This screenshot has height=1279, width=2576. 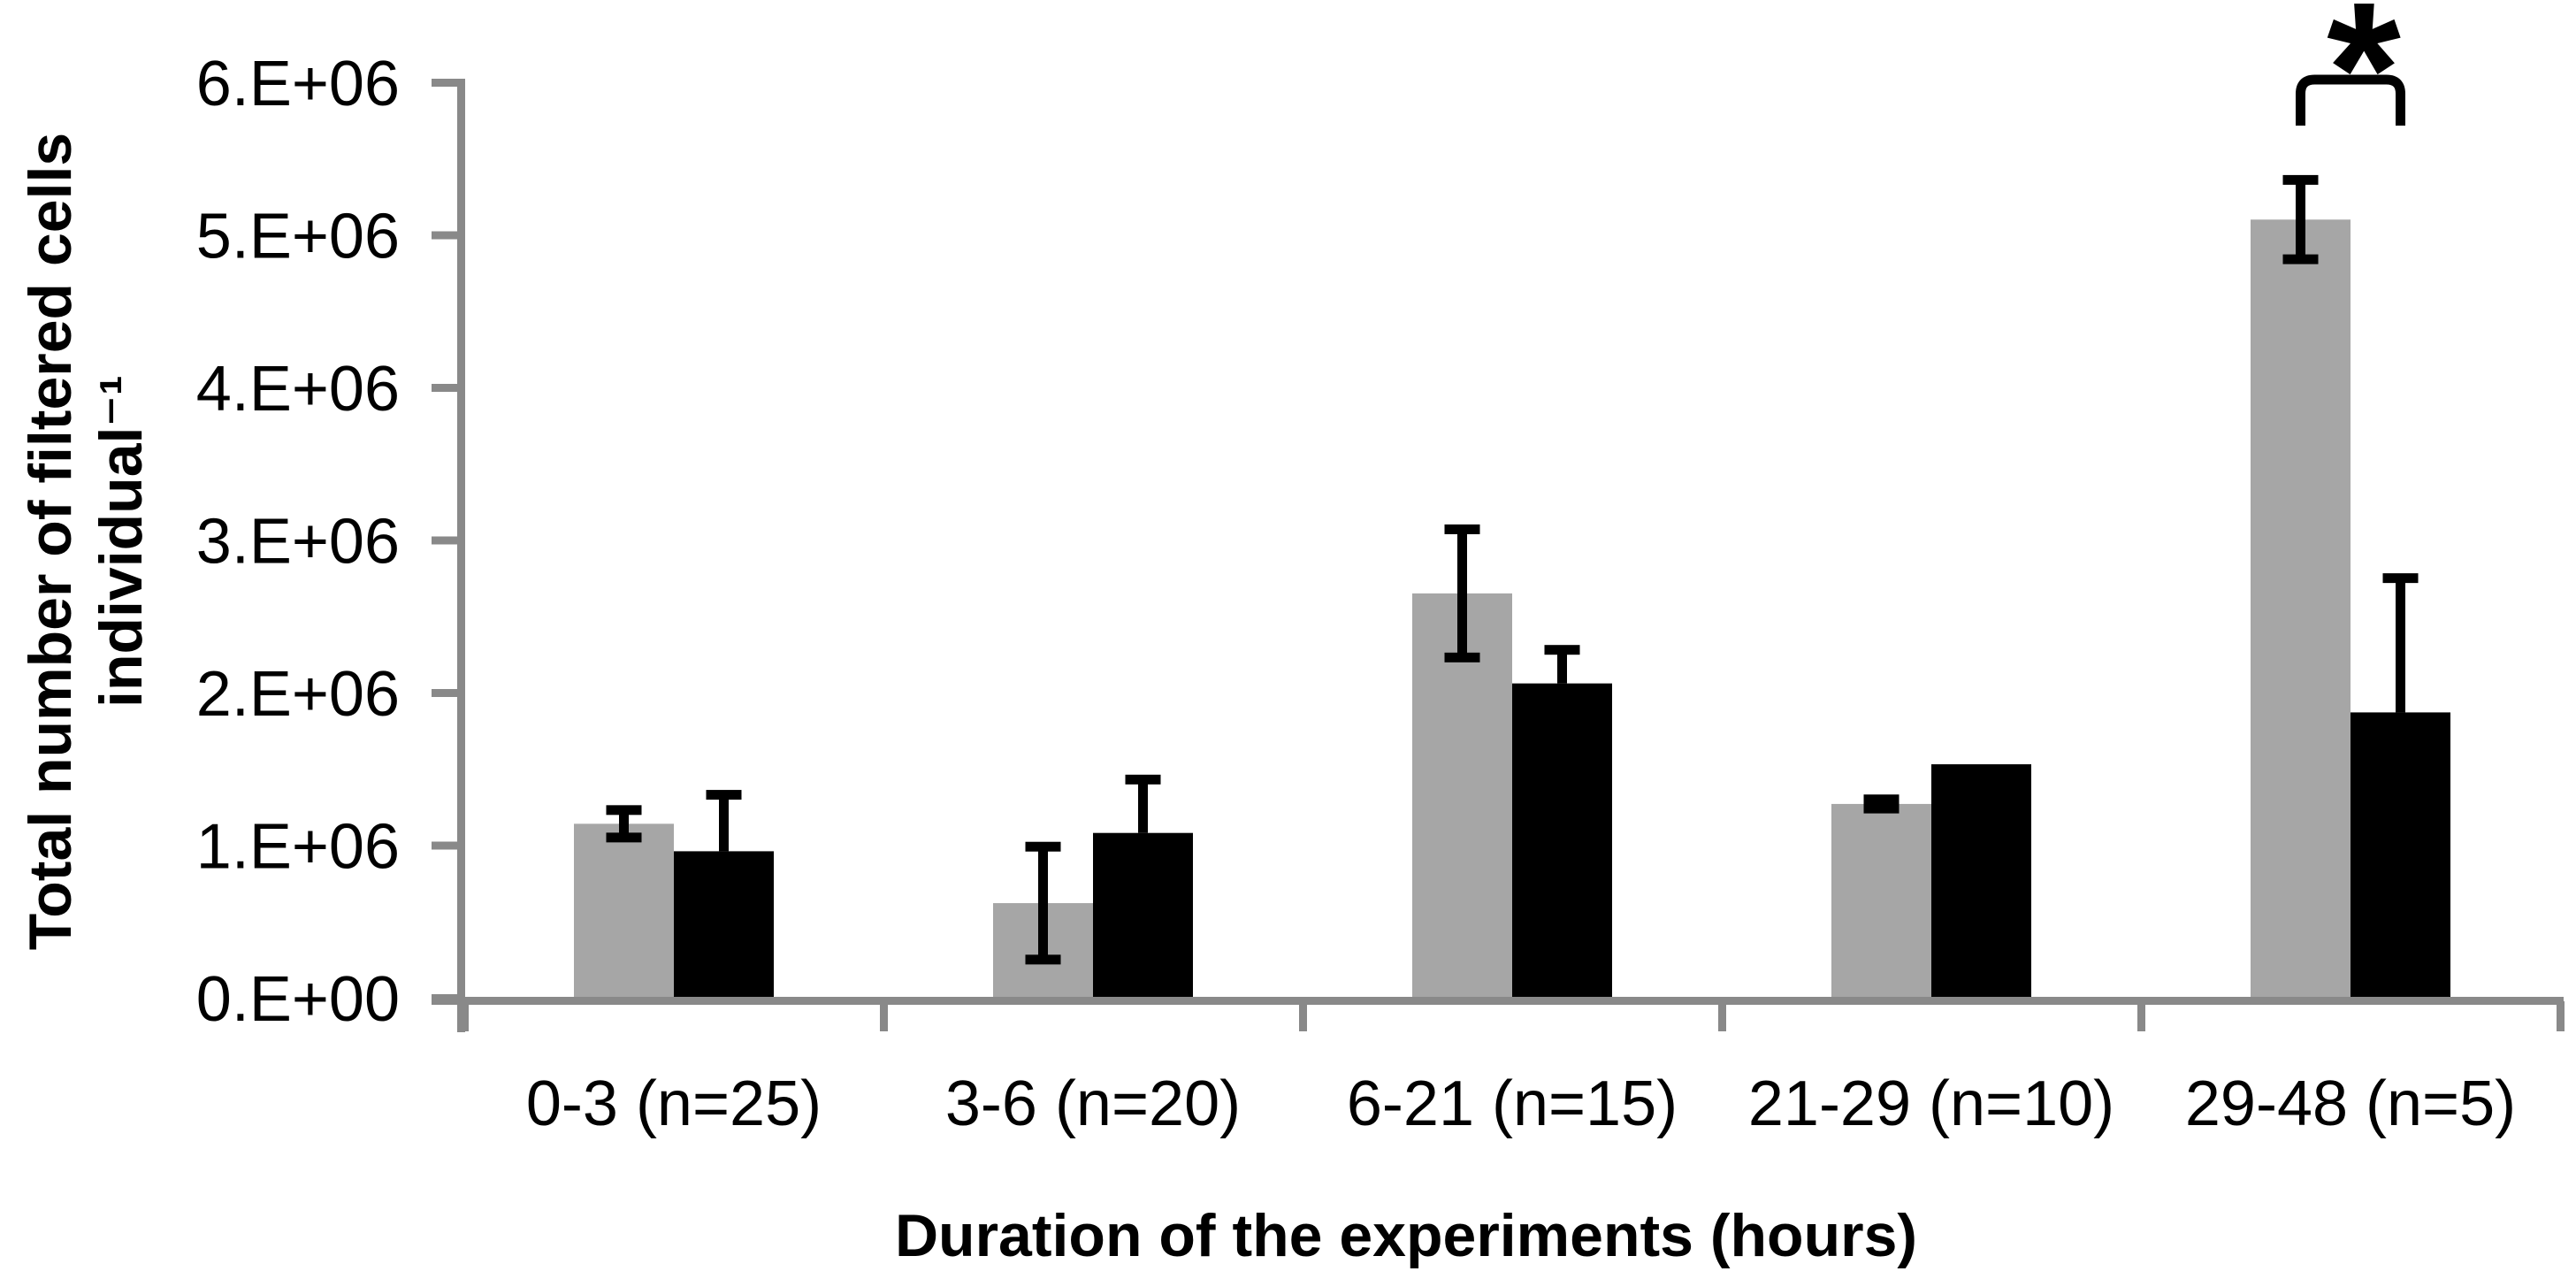 I want to click on x-axis-title: Duration of the experiments (hours), so click(x=1406, y=1236).